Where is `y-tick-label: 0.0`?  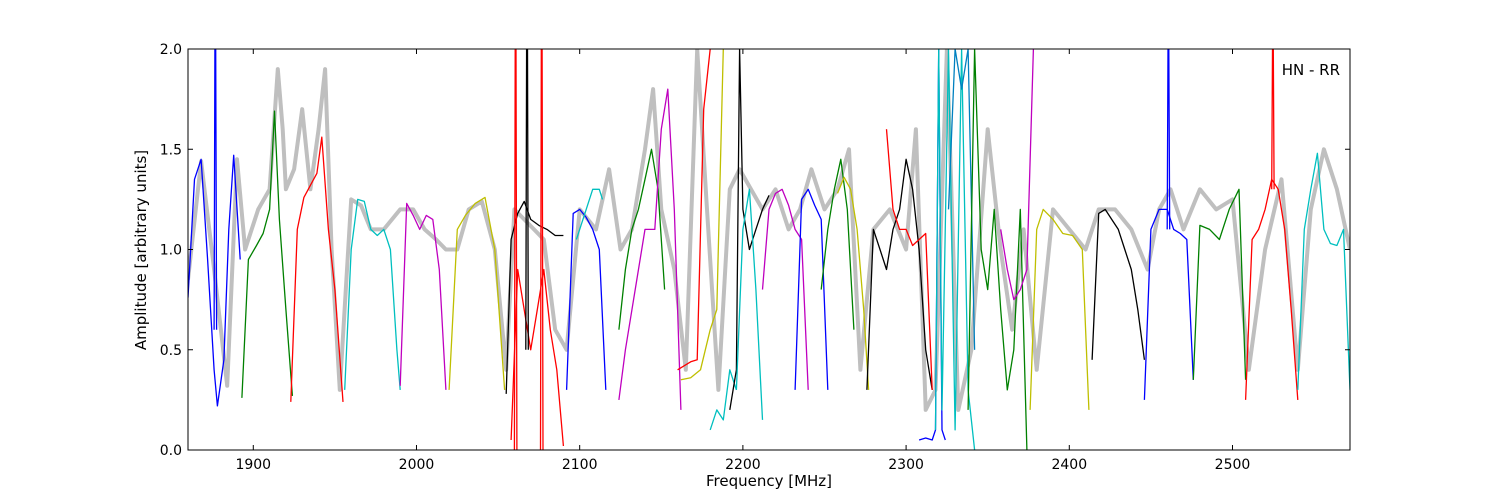 y-tick-label: 0.0 is located at coordinates (171, 451).